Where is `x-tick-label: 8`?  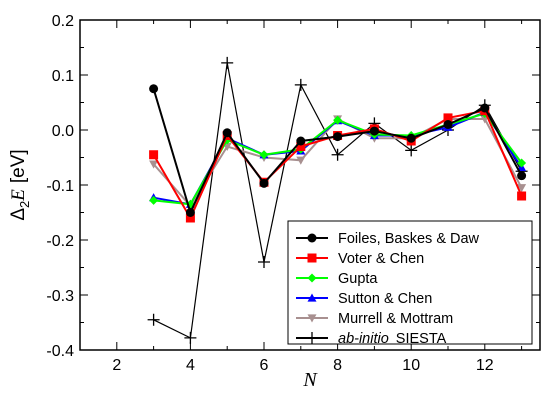
x-tick-label: 8 is located at coordinates (337, 365).